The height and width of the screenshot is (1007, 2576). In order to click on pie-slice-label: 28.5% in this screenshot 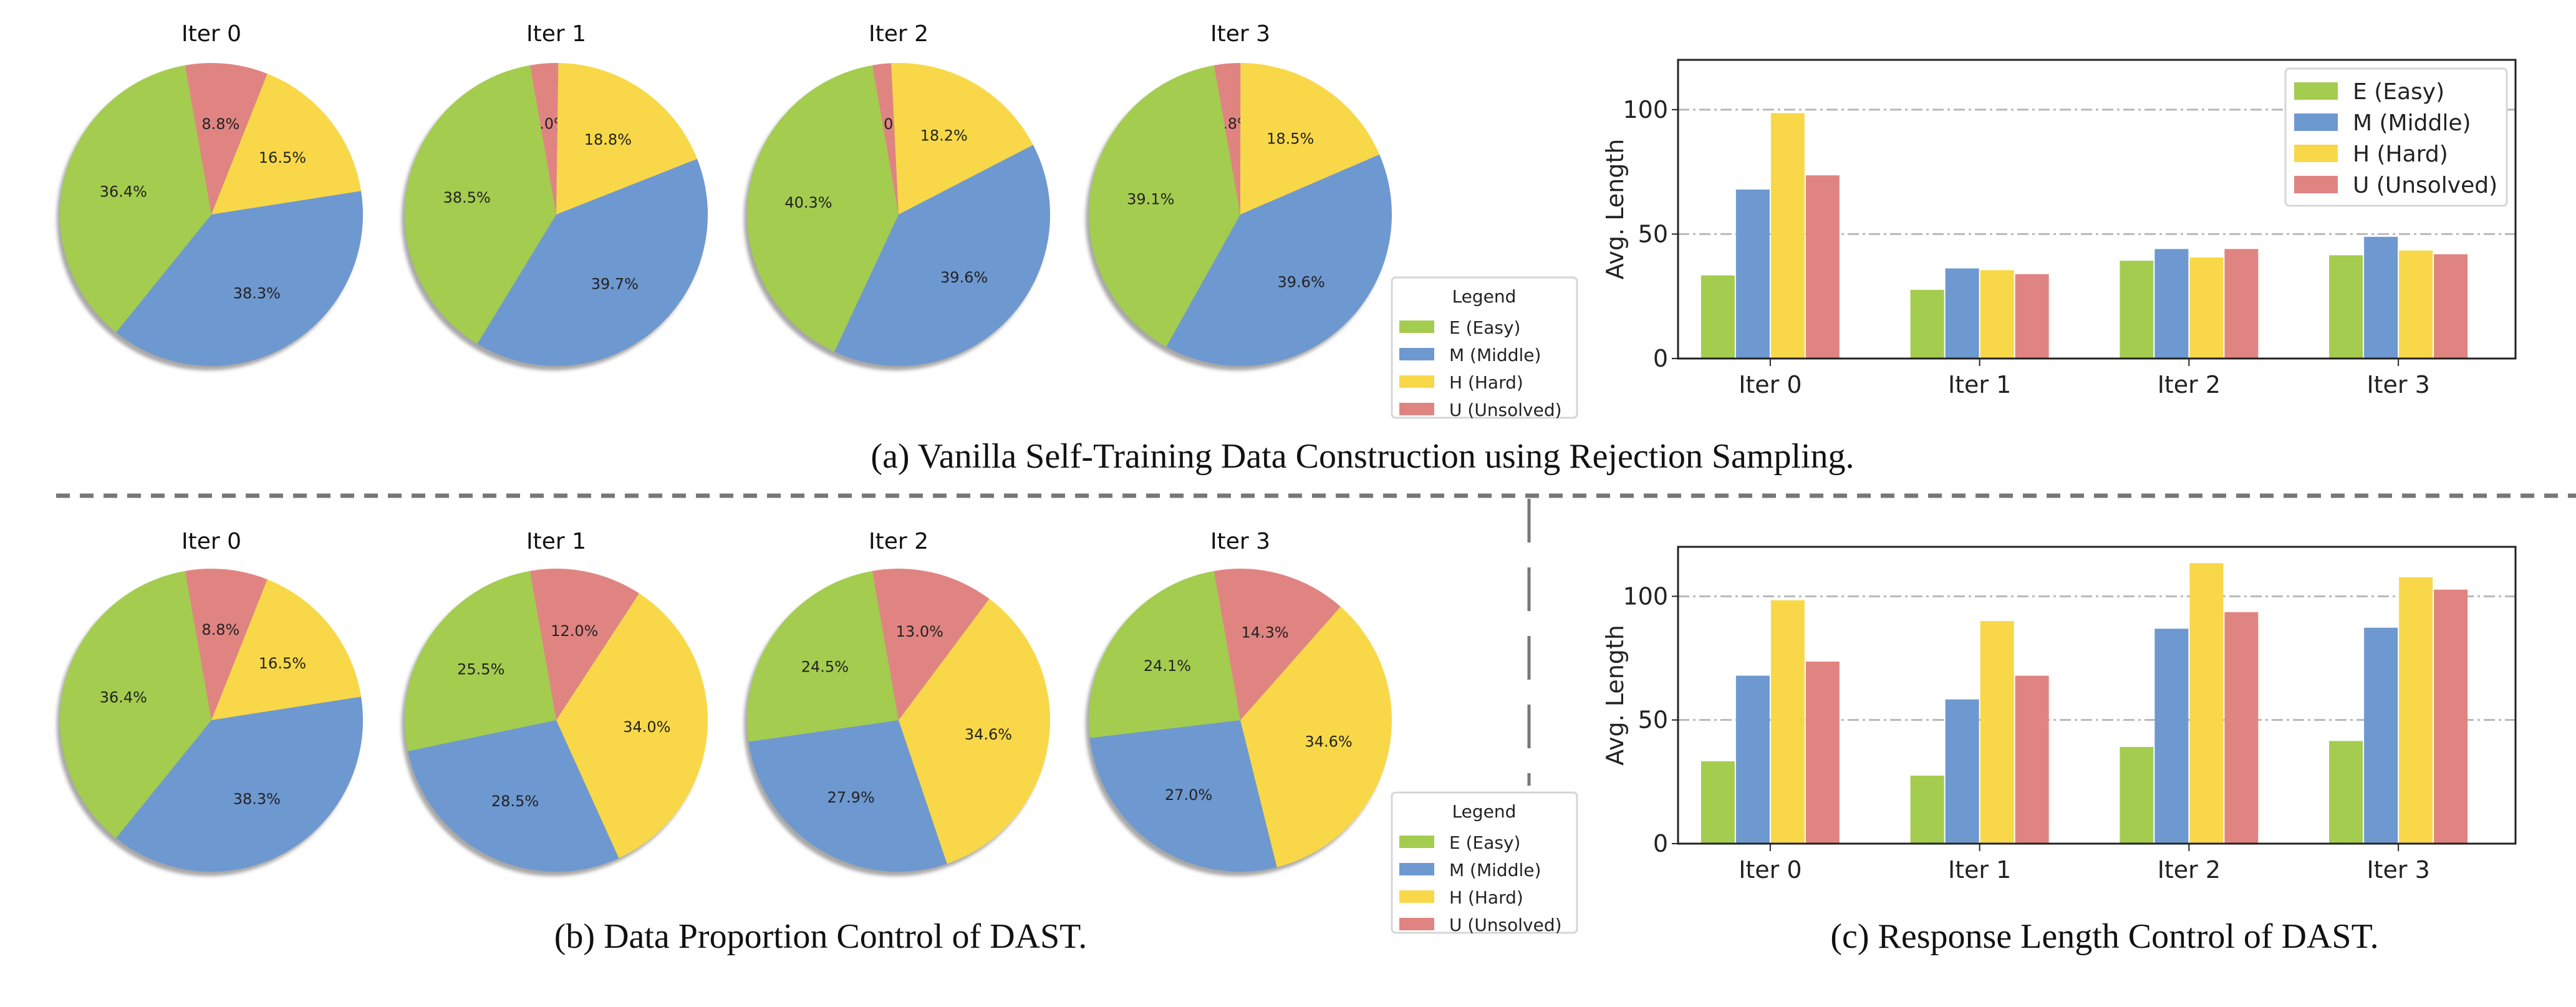, I will do `click(515, 801)`.